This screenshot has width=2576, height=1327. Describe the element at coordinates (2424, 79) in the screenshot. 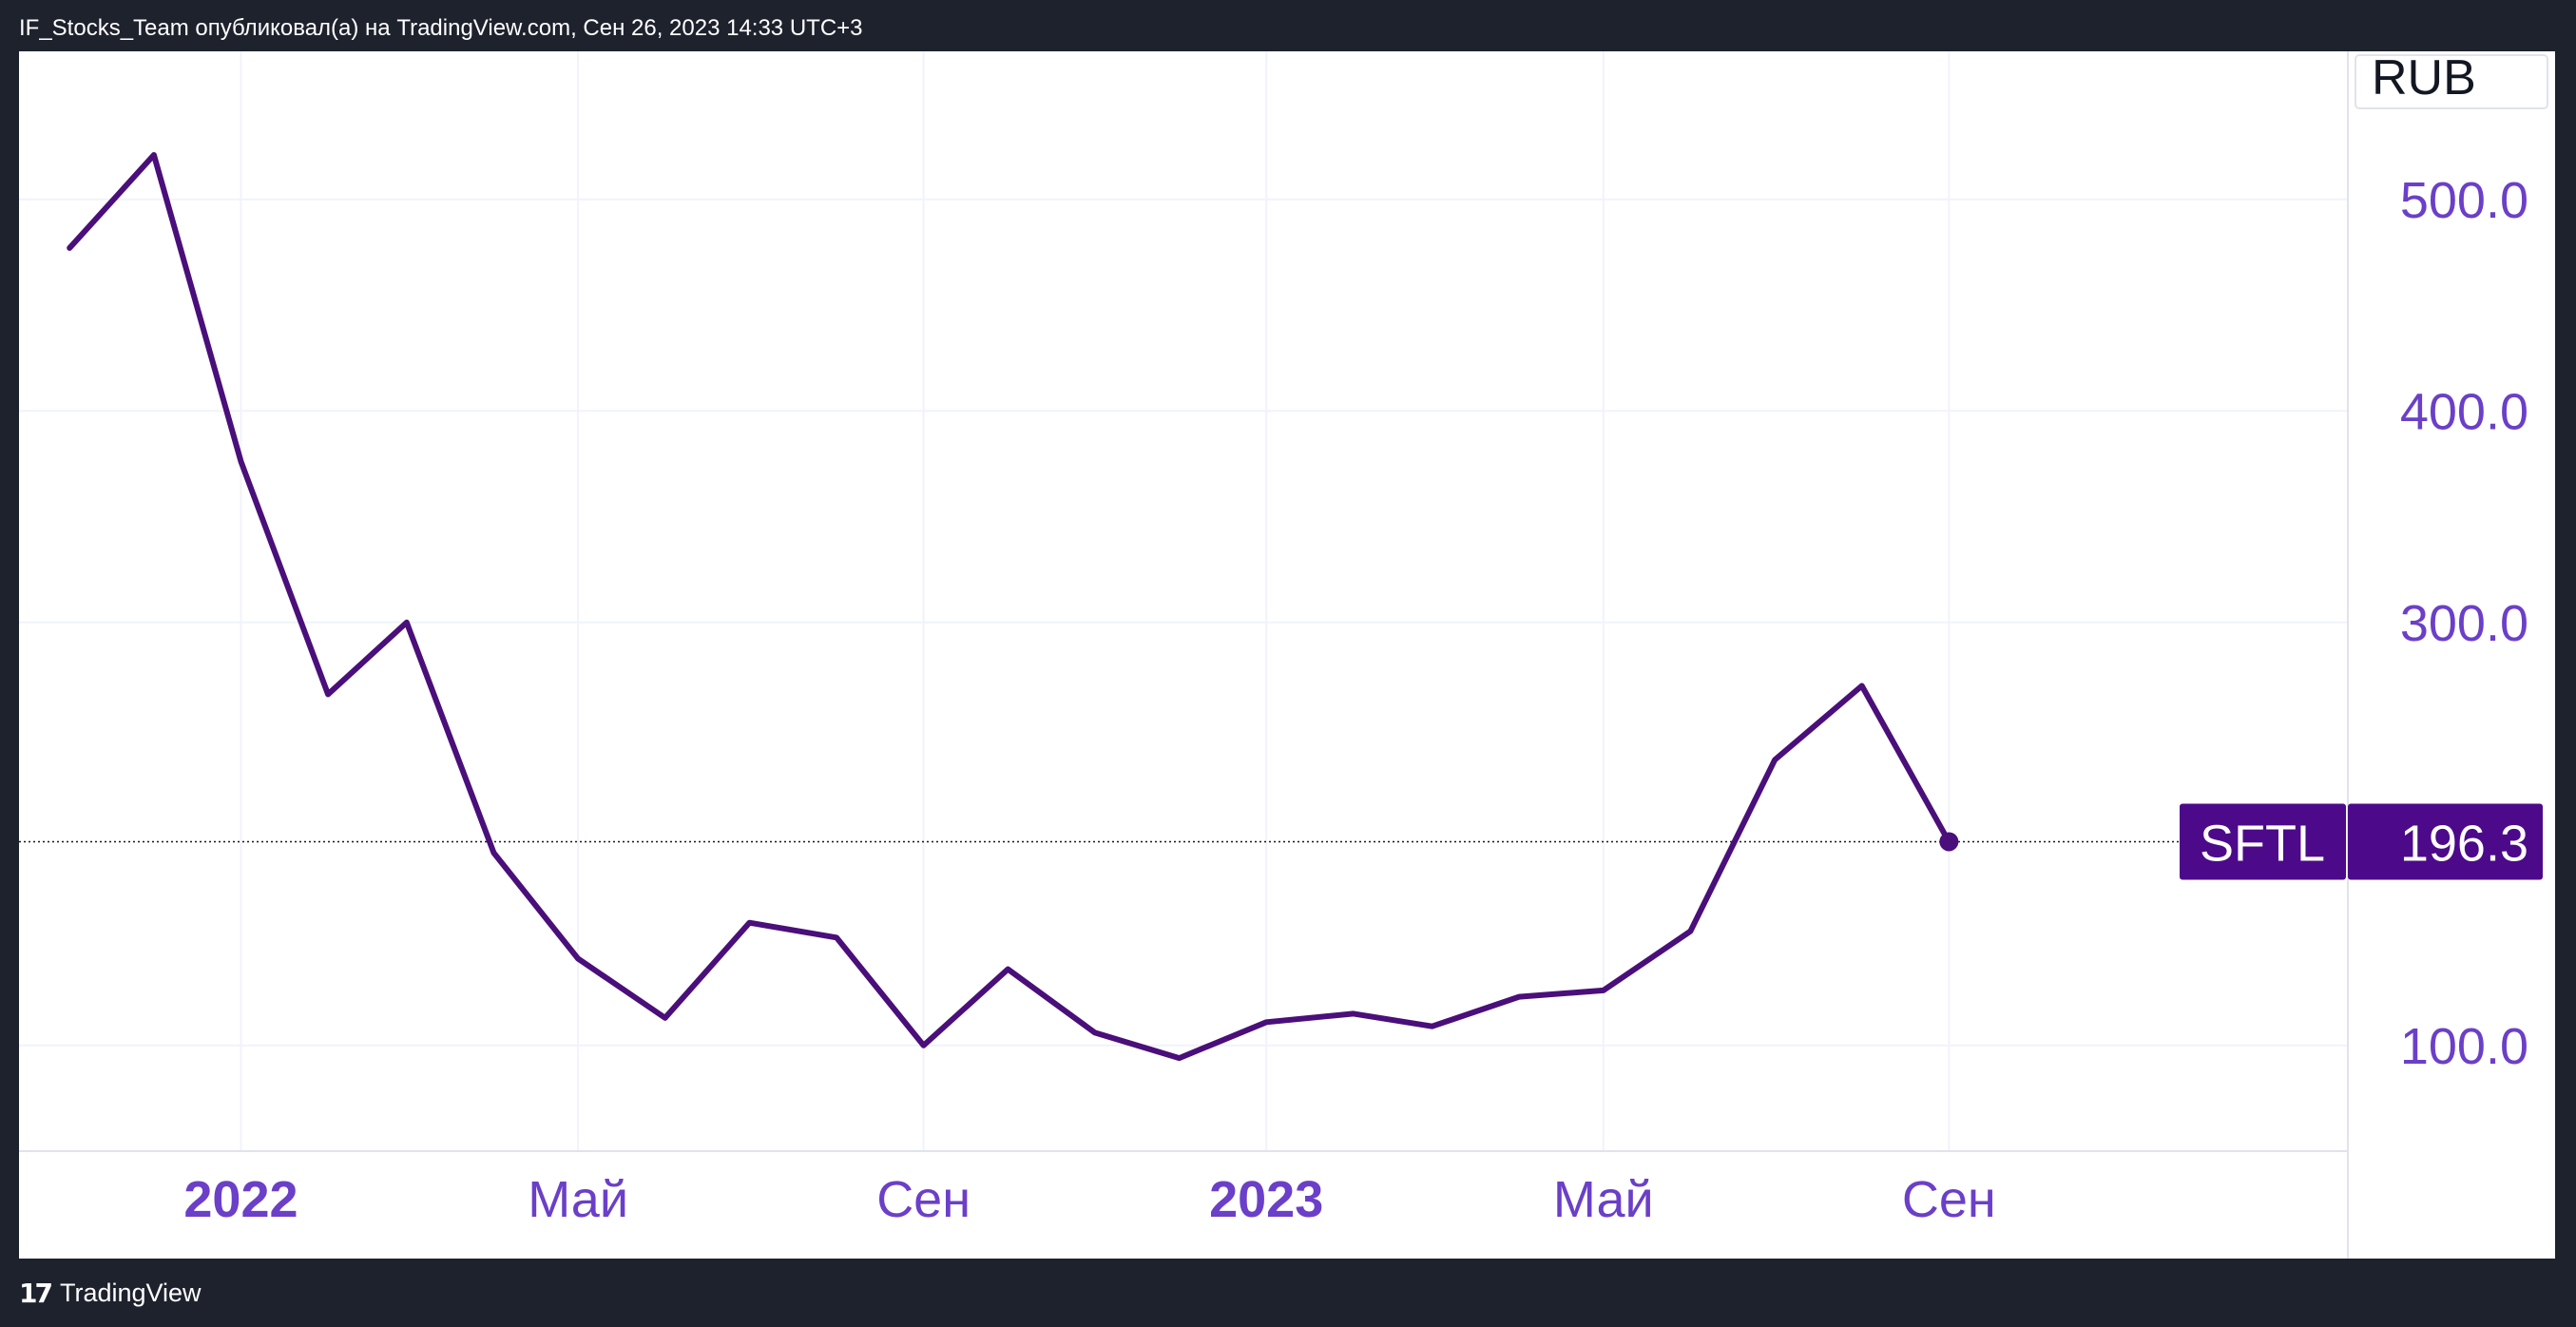

I see `currency-label: RUB` at that location.